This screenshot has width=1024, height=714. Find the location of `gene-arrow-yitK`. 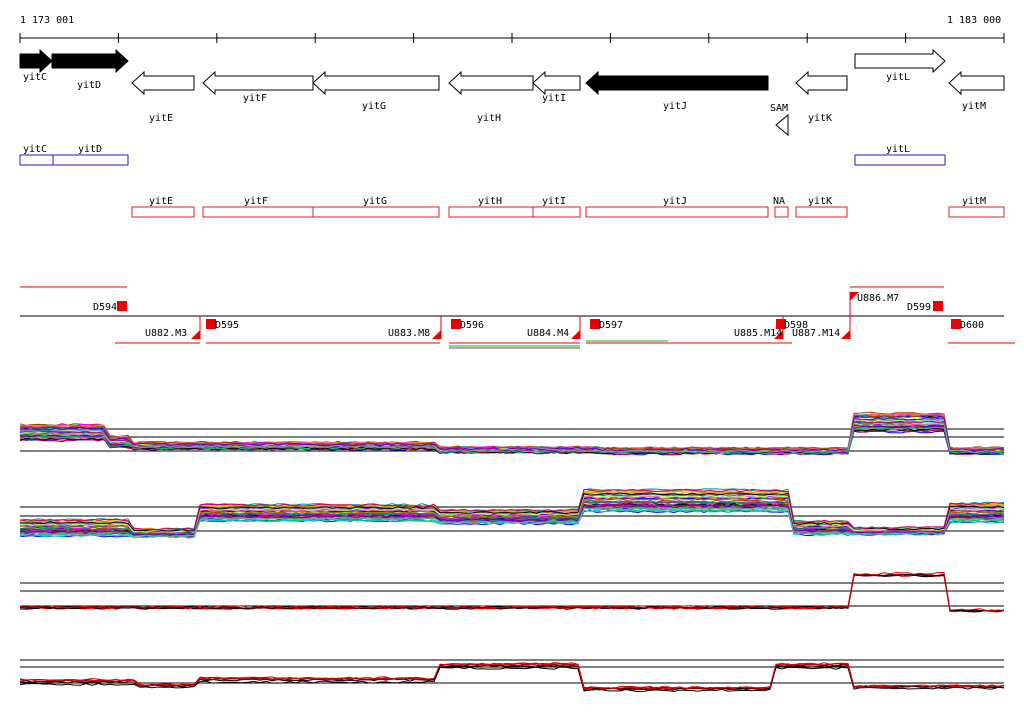

gene-arrow-yitK is located at coordinates (821, 83).